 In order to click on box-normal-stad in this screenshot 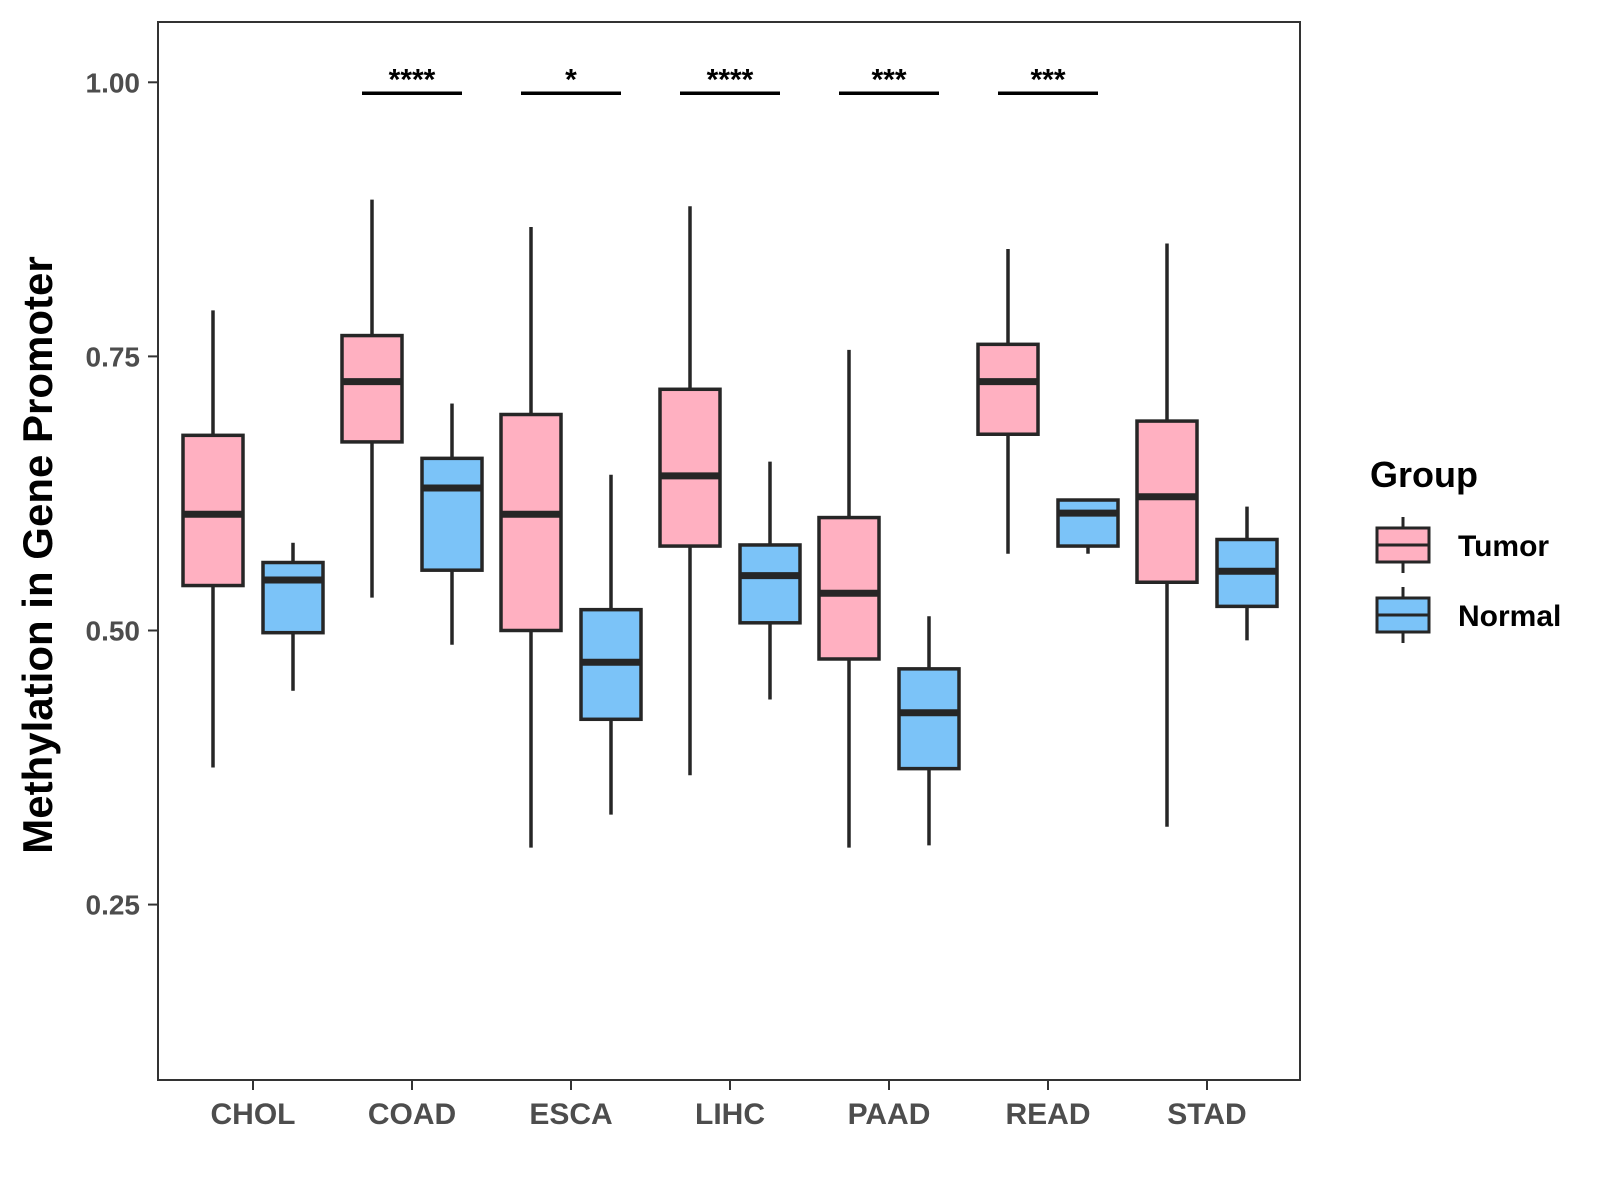, I will do `click(1247, 573)`.